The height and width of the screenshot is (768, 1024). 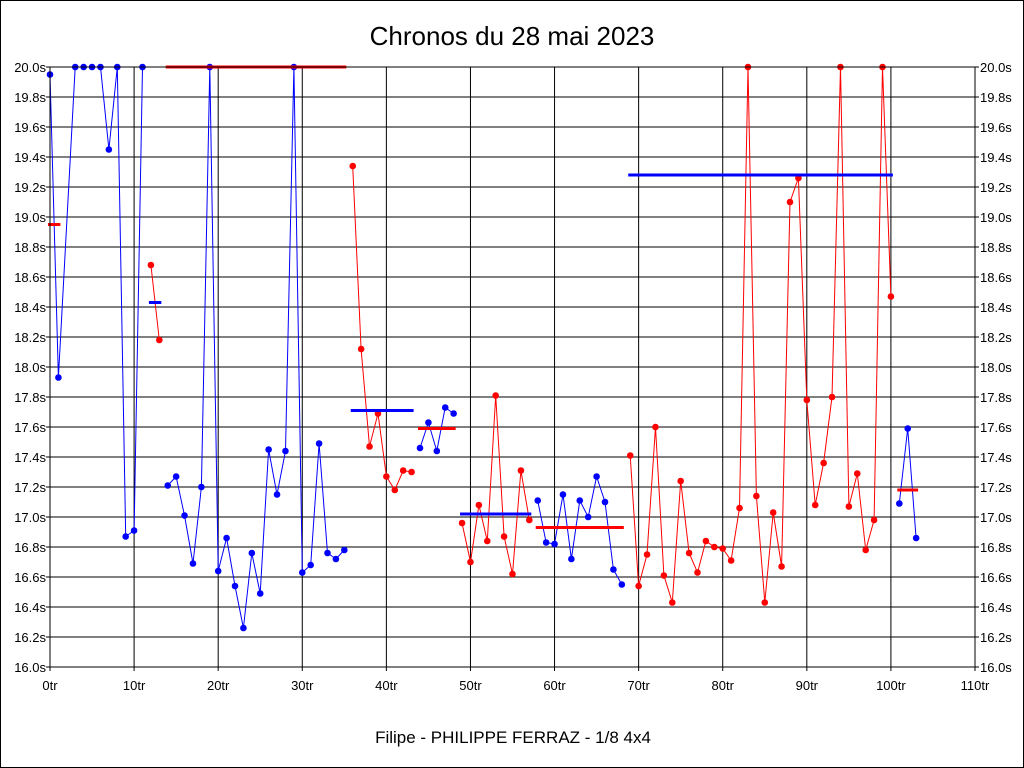 What do you see at coordinates (470, 685) in the screenshot?
I see `x-tick-label-5: 50tr` at bounding box center [470, 685].